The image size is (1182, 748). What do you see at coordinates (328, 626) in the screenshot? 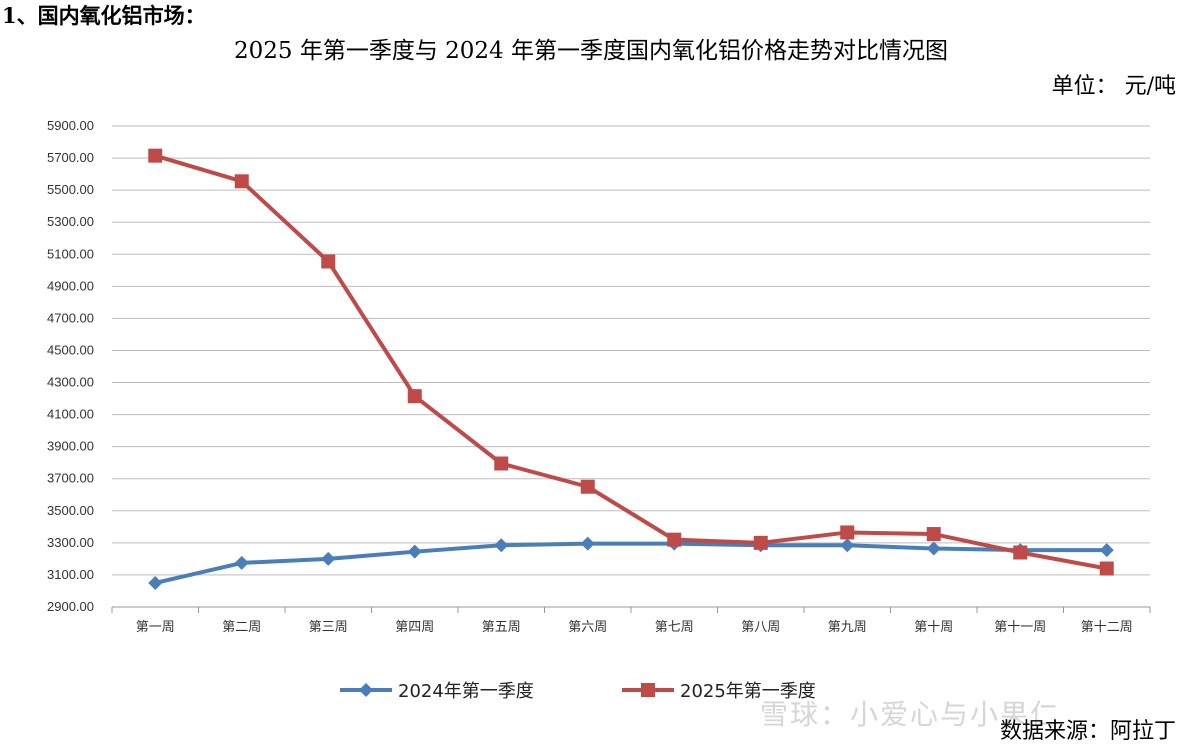
I see `x-tick-label: 第三周` at bounding box center [328, 626].